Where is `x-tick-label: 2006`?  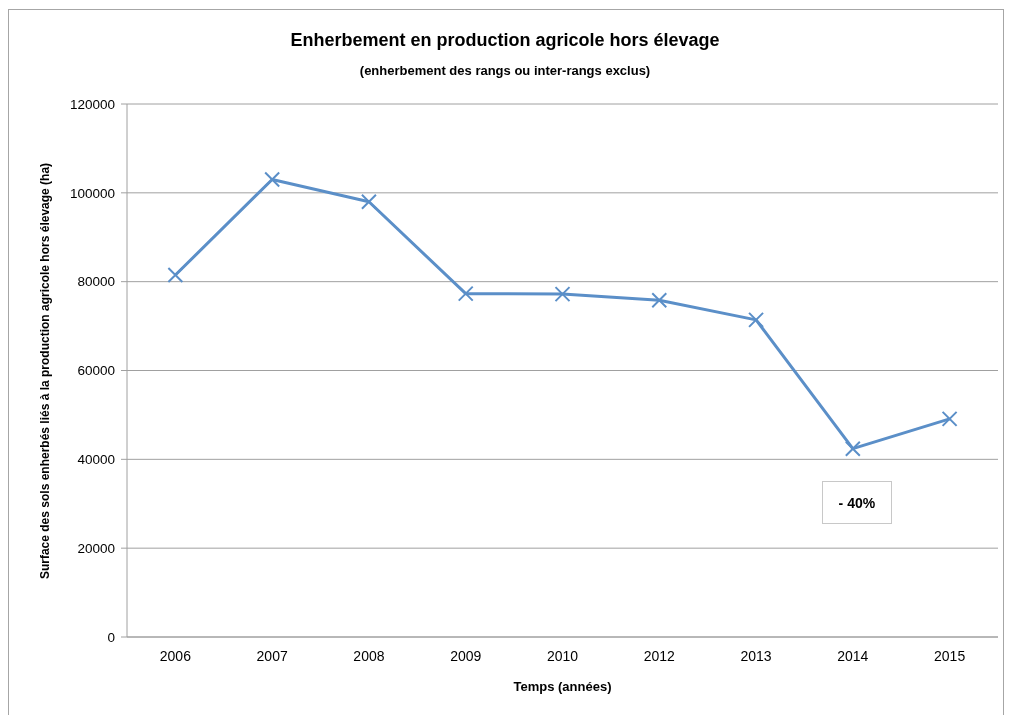 x-tick-label: 2006 is located at coordinates (175, 655).